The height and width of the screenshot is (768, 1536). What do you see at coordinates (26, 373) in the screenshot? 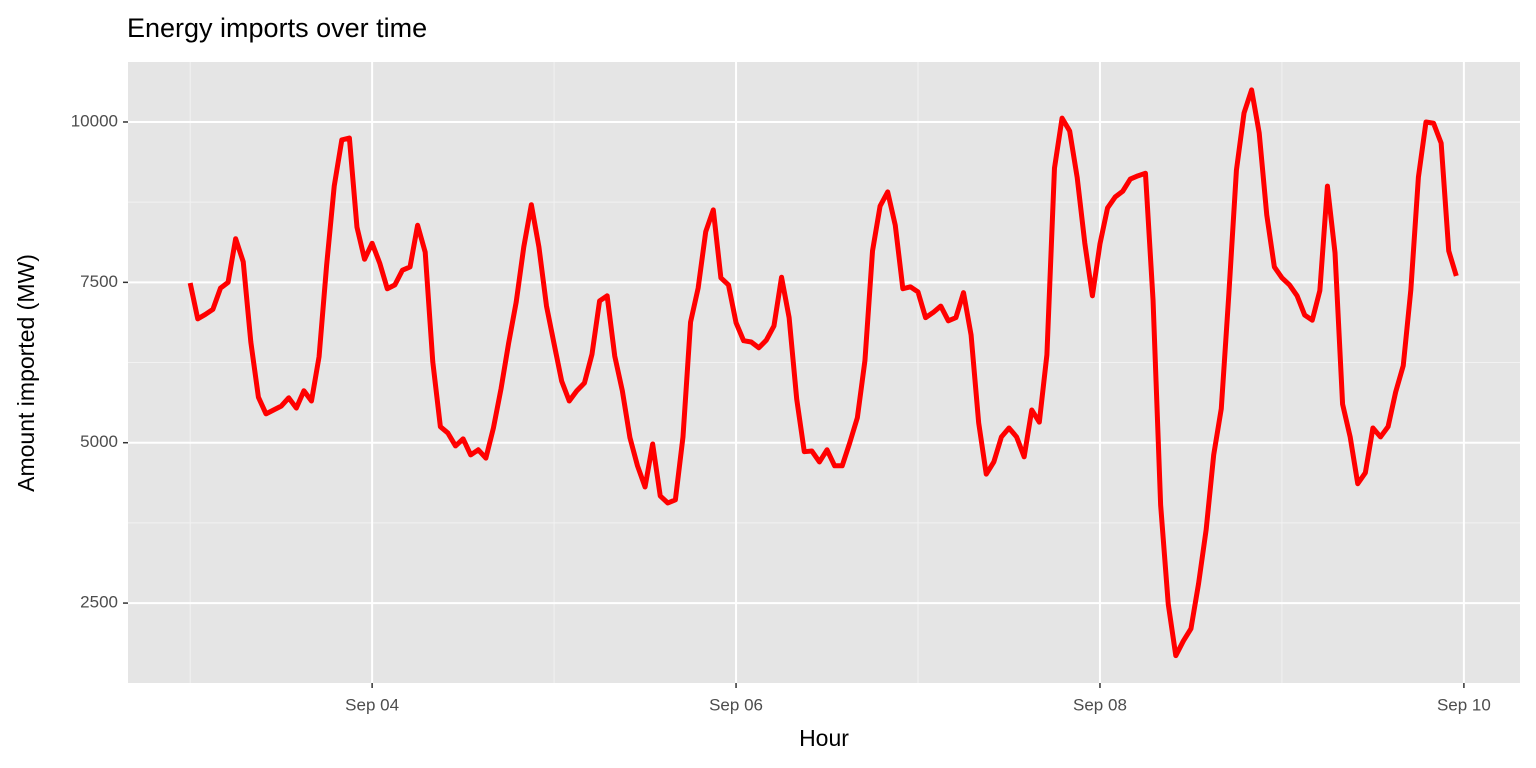
I see `y-axis-title: Amount imported (MW)` at bounding box center [26, 373].